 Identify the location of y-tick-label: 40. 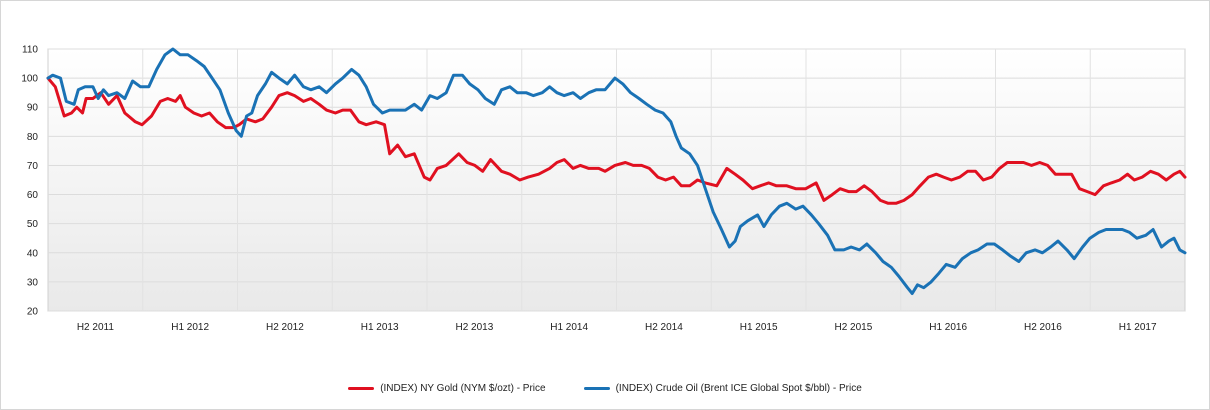
(33, 253).